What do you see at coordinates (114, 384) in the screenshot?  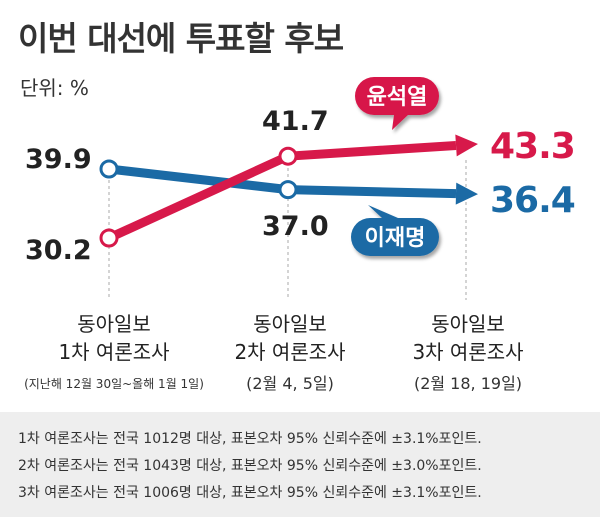 I see `category-1-date: (지난해 12월 30일~올해 1월 1일)` at bounding box center [114, 384].